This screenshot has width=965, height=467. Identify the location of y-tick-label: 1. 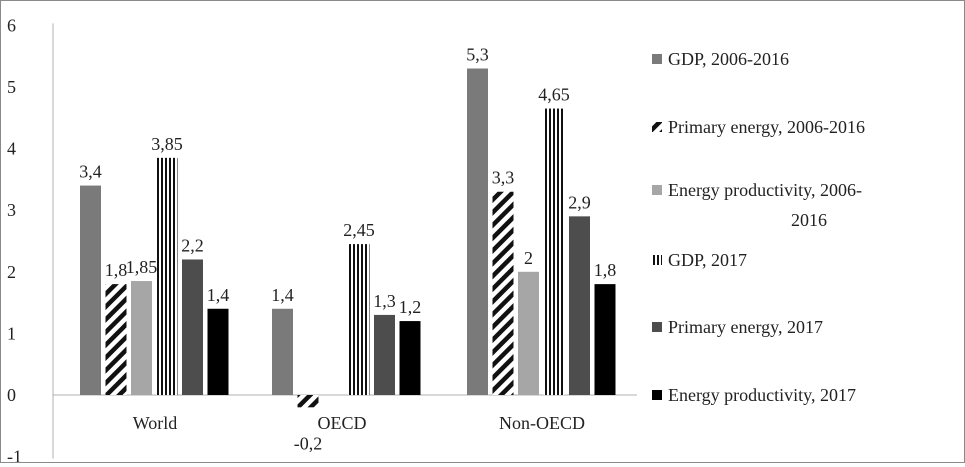
(11, 333).